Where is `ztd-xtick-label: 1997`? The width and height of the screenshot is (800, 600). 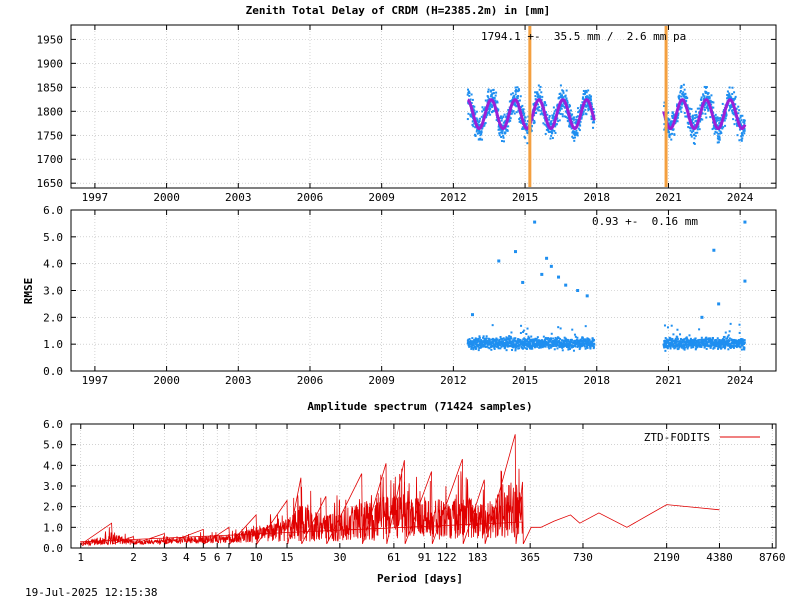
ztd-xtick-label: 1997 is located at coordinates (95, 197).